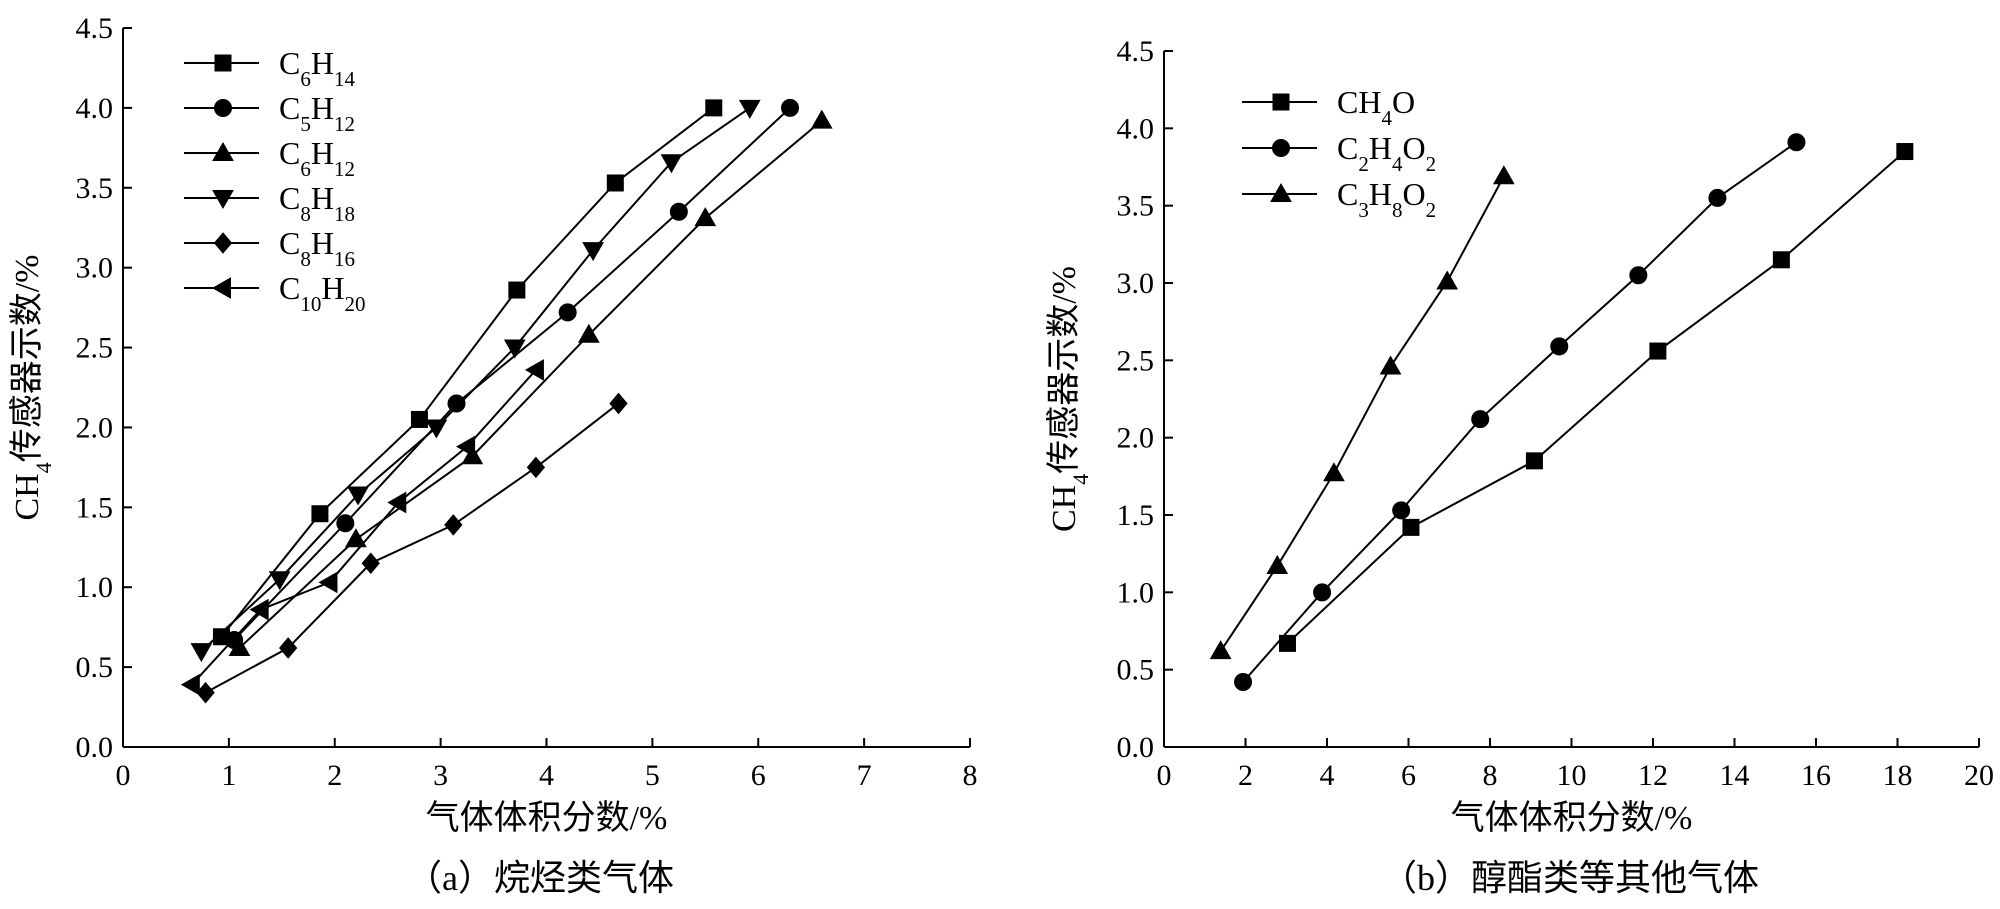 The width and height of the screenshot is (2000, 909). What do you see at coordinates (758, 775) in the screenshot?
I see `x-tick-label: 6` at bounding box center [758, 775].